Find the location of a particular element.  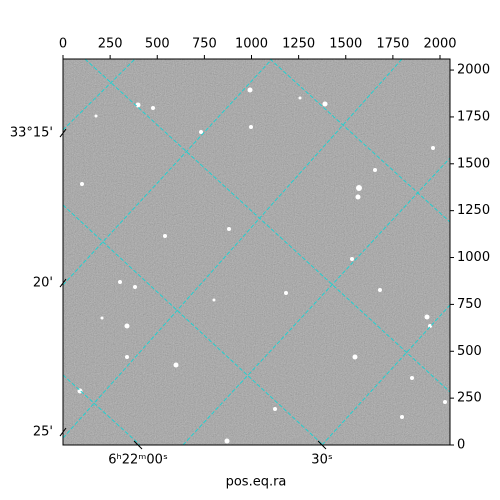

x-tick-label: 2000 is located at coordinates (439, 44).